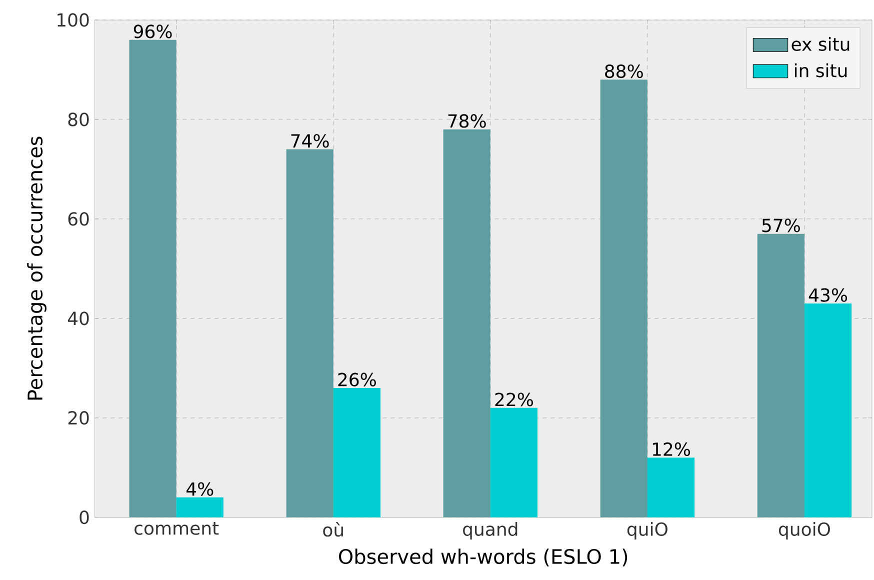 The image size is (874, 580). What do you see at coordinates (781, 225) in the screenshot?
I see `data-label: 57%` at bounding box center [781, 225].